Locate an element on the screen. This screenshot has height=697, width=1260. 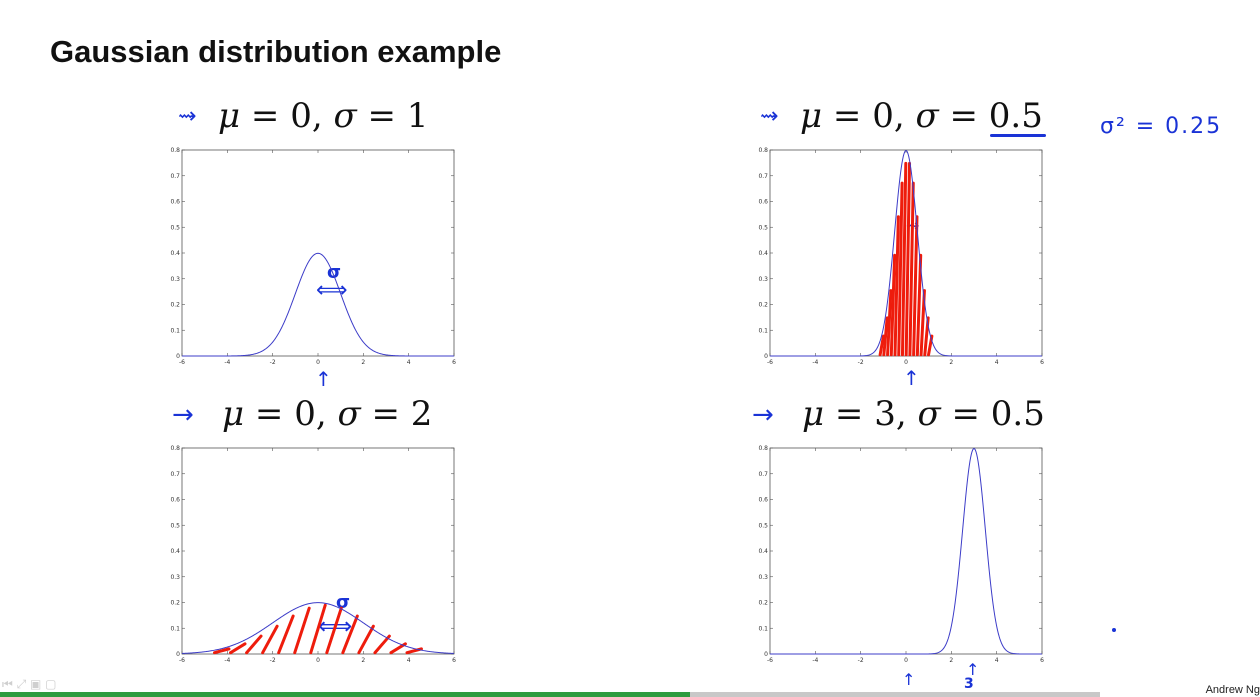
slide-title: Gaussian distribution example is located at coordinates (276, 51).